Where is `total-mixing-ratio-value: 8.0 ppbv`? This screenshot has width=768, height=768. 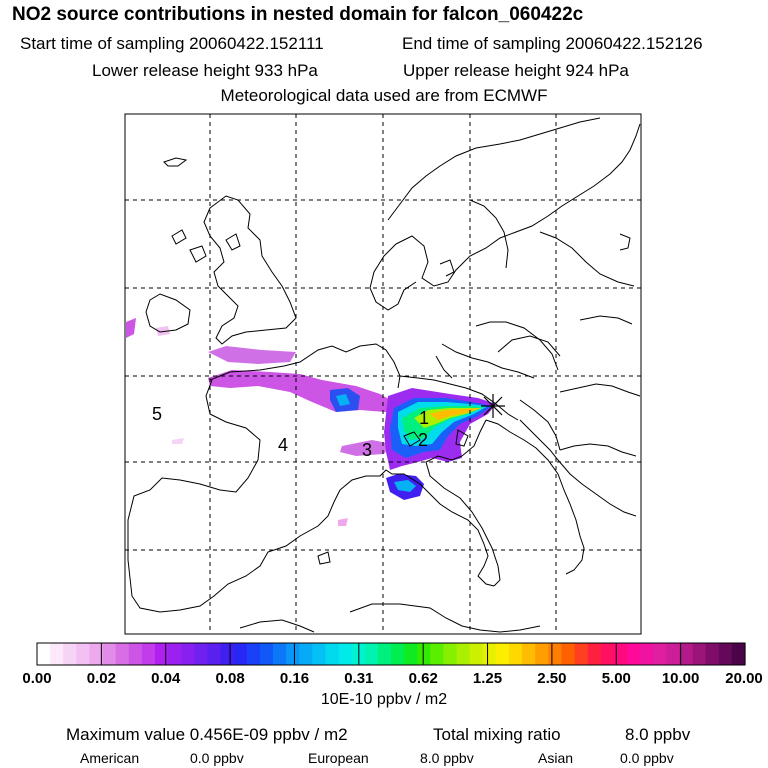 total-mixing-ratio-value: 8.0 ppbv is located at coordinates (658, 734).